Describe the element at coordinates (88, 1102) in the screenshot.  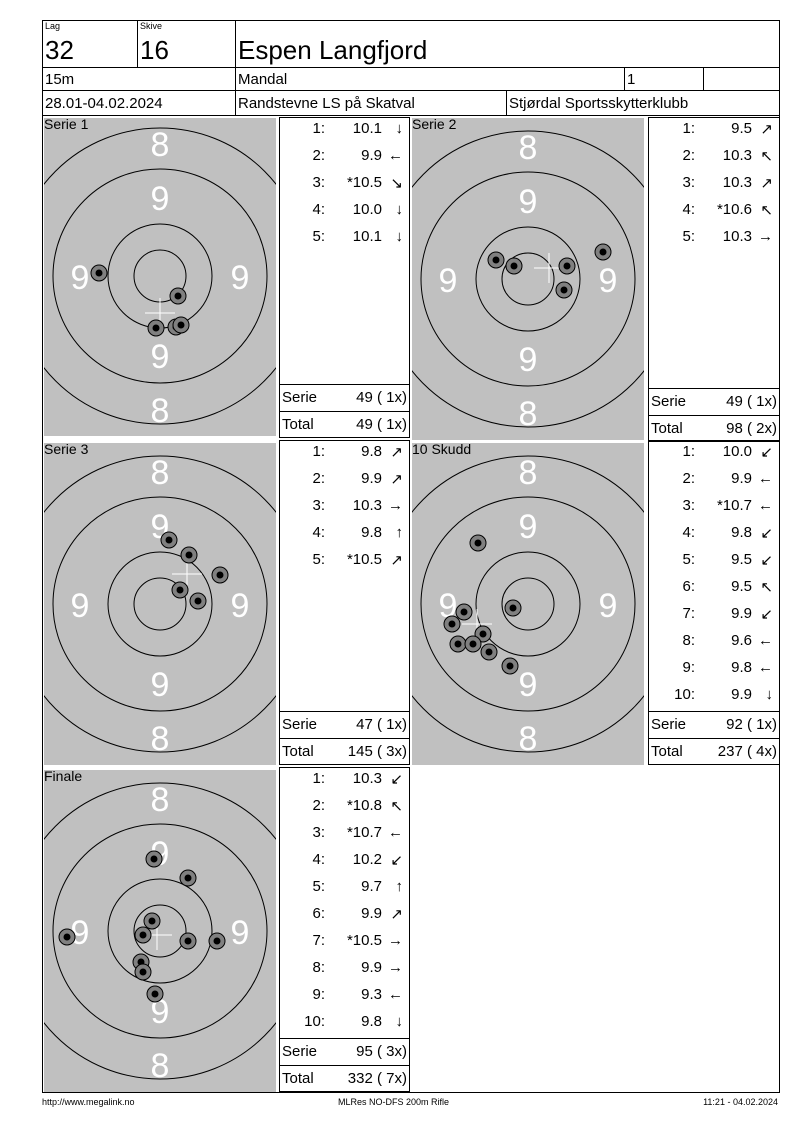
I see `footer-url: http://www.megalink.no` at that location.